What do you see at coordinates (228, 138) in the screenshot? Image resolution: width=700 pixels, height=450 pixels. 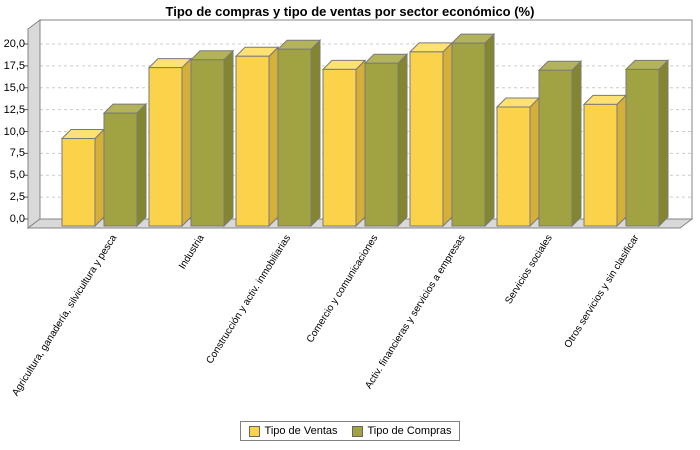 I see `bar-compras-2-side` at bounding box center [228, 138].